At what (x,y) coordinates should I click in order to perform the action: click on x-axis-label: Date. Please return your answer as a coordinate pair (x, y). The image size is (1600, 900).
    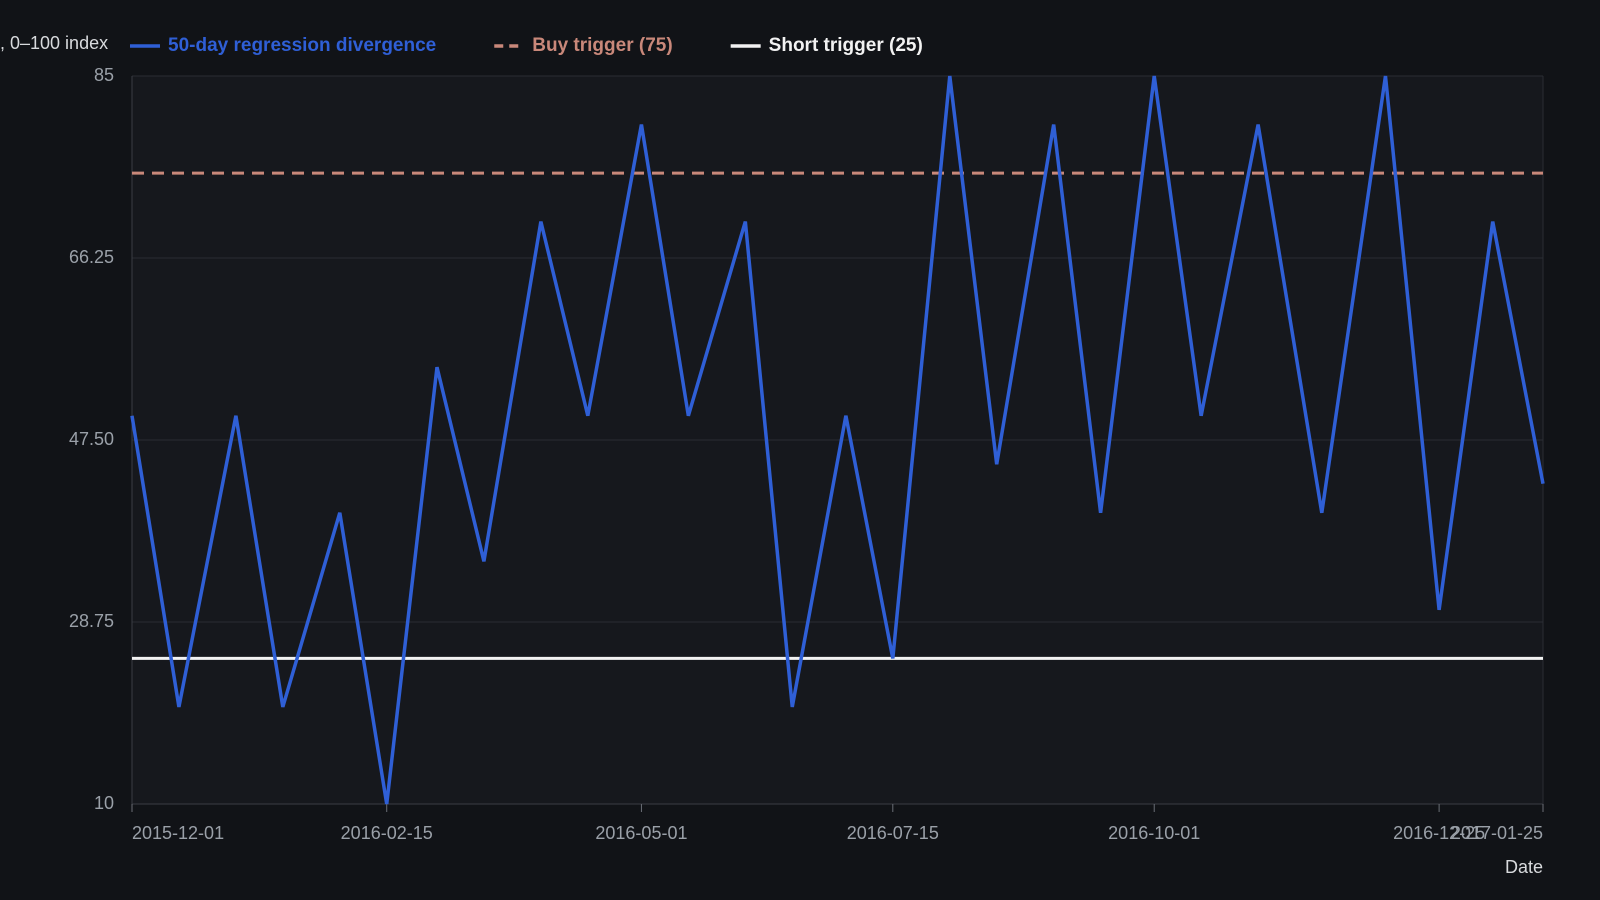
    Looking at the image, I should click on (1524, 867).